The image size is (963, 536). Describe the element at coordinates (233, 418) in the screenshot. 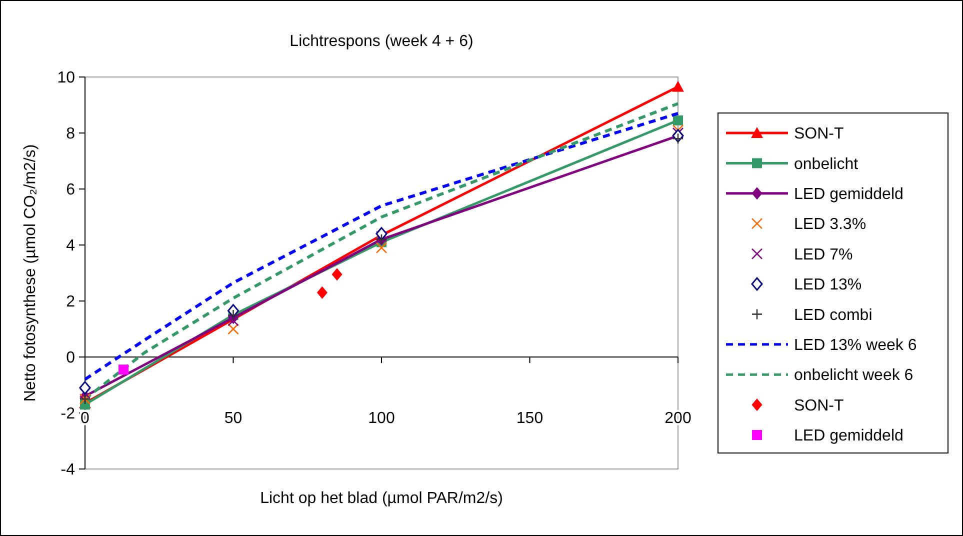

I see `x-tick-label: 50` at that location.